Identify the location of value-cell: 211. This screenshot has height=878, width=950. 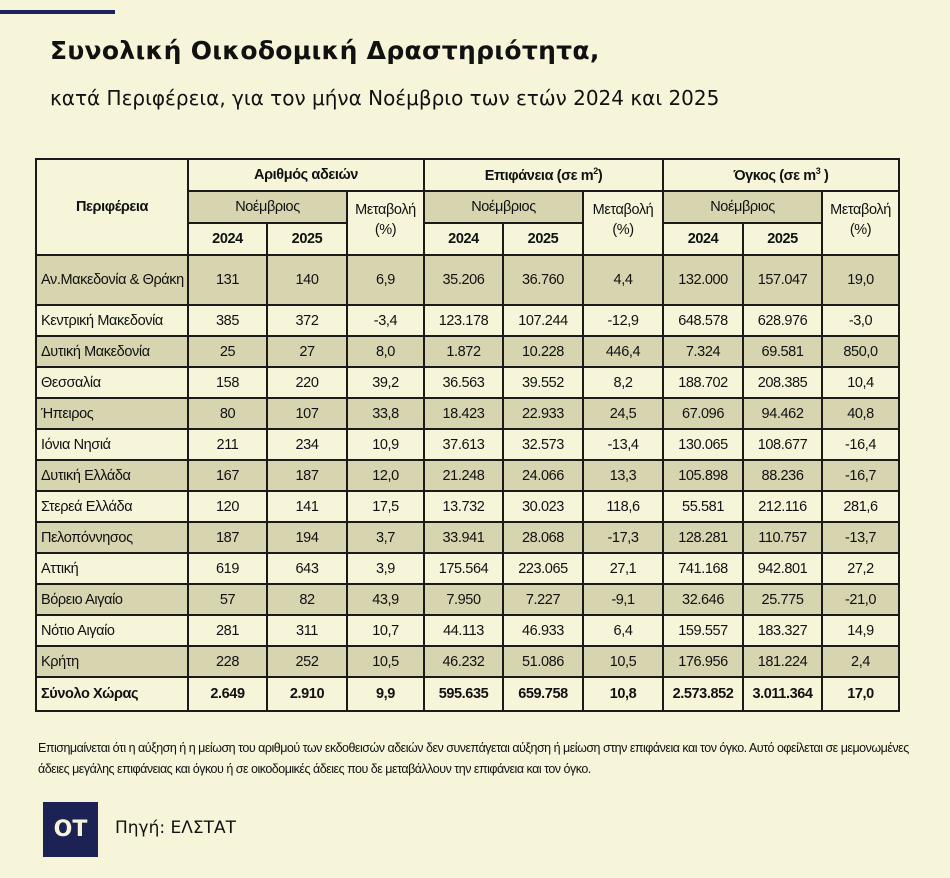
(227, 444).